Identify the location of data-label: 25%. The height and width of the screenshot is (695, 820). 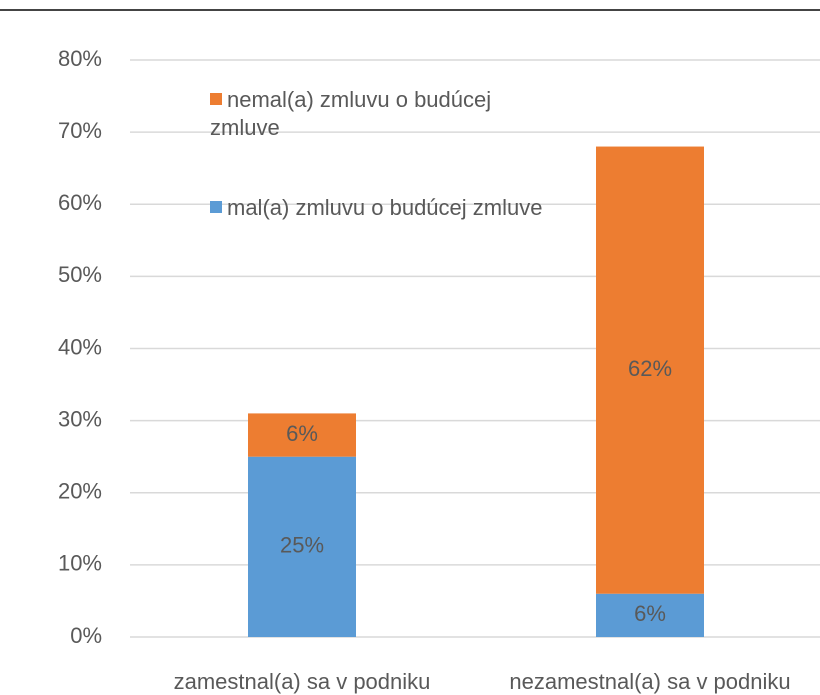
(302, 545).